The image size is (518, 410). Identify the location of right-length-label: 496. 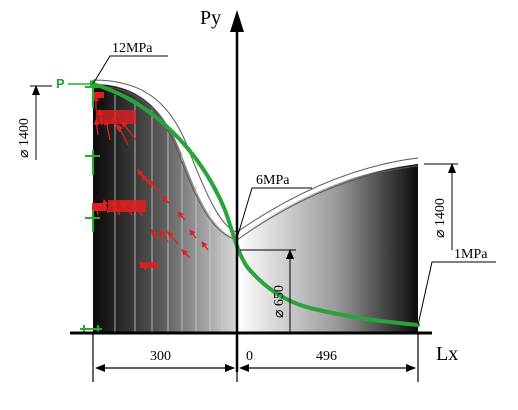
(326, 356).